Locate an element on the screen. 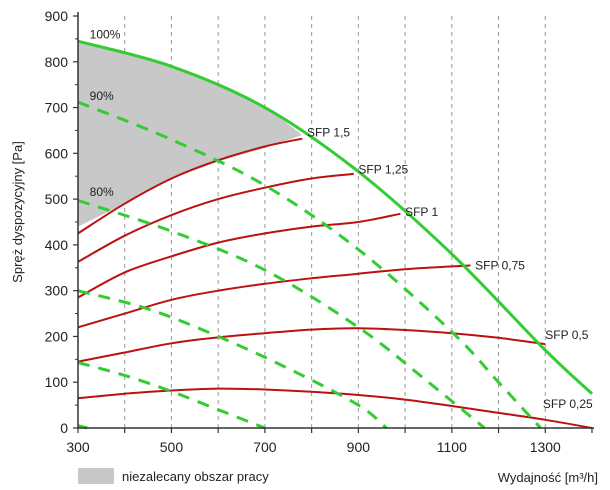 The image size is (610, 490). fan-label-2: 80% is located at coordinates (102, 192).